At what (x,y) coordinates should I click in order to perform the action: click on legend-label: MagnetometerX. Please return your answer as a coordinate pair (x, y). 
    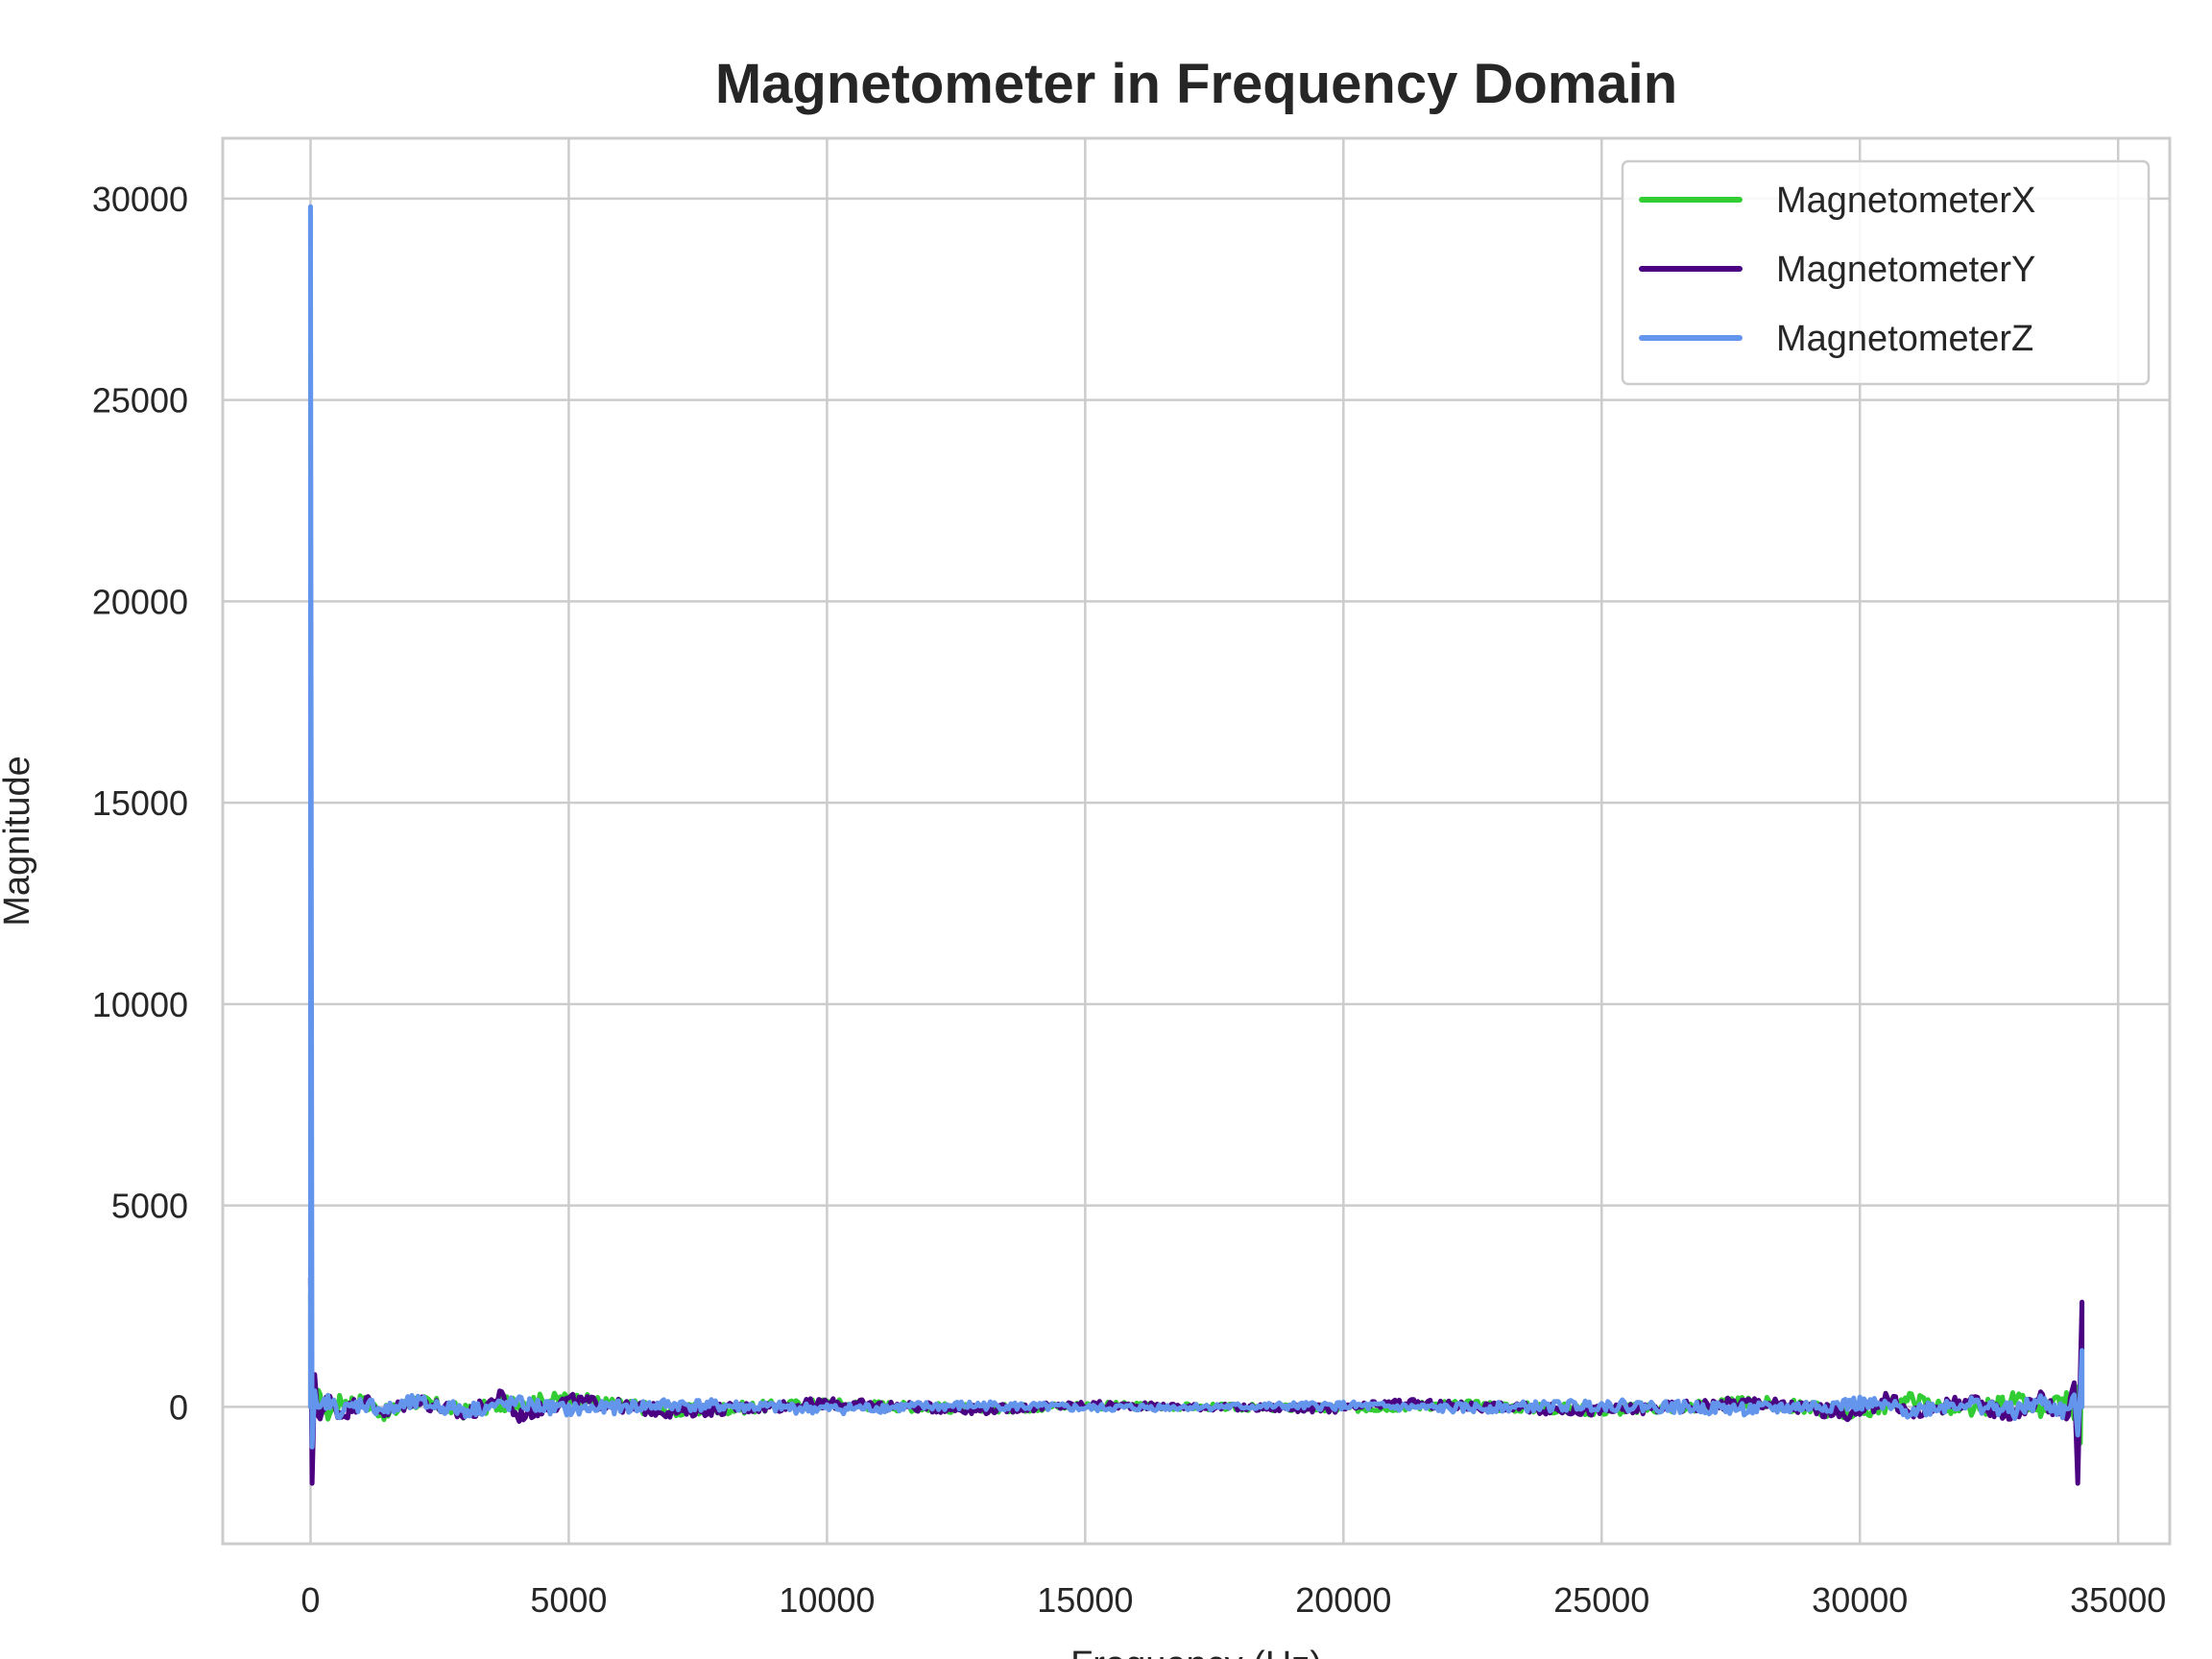
    Looking at the image, I should click on (1906, 200).